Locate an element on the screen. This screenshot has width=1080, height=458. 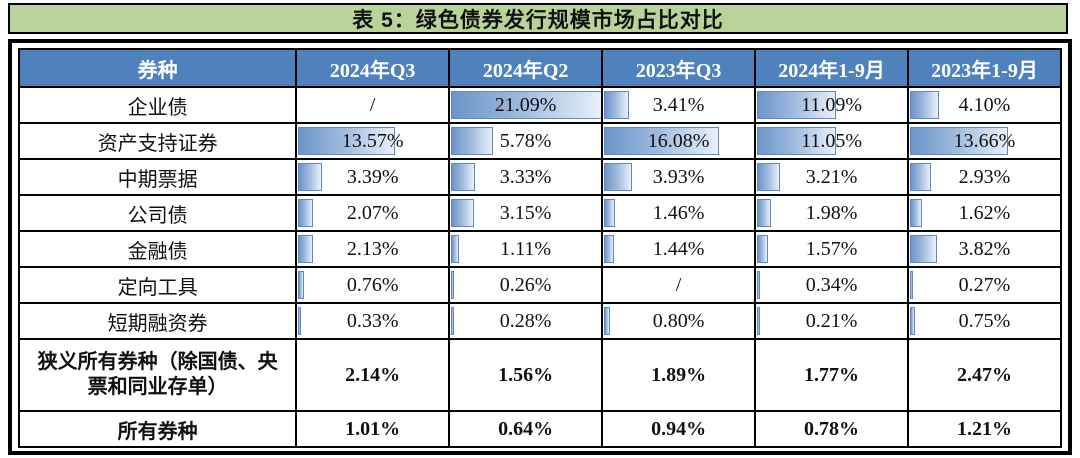
value-text: 21.09% is located at coordinates (525, 104).